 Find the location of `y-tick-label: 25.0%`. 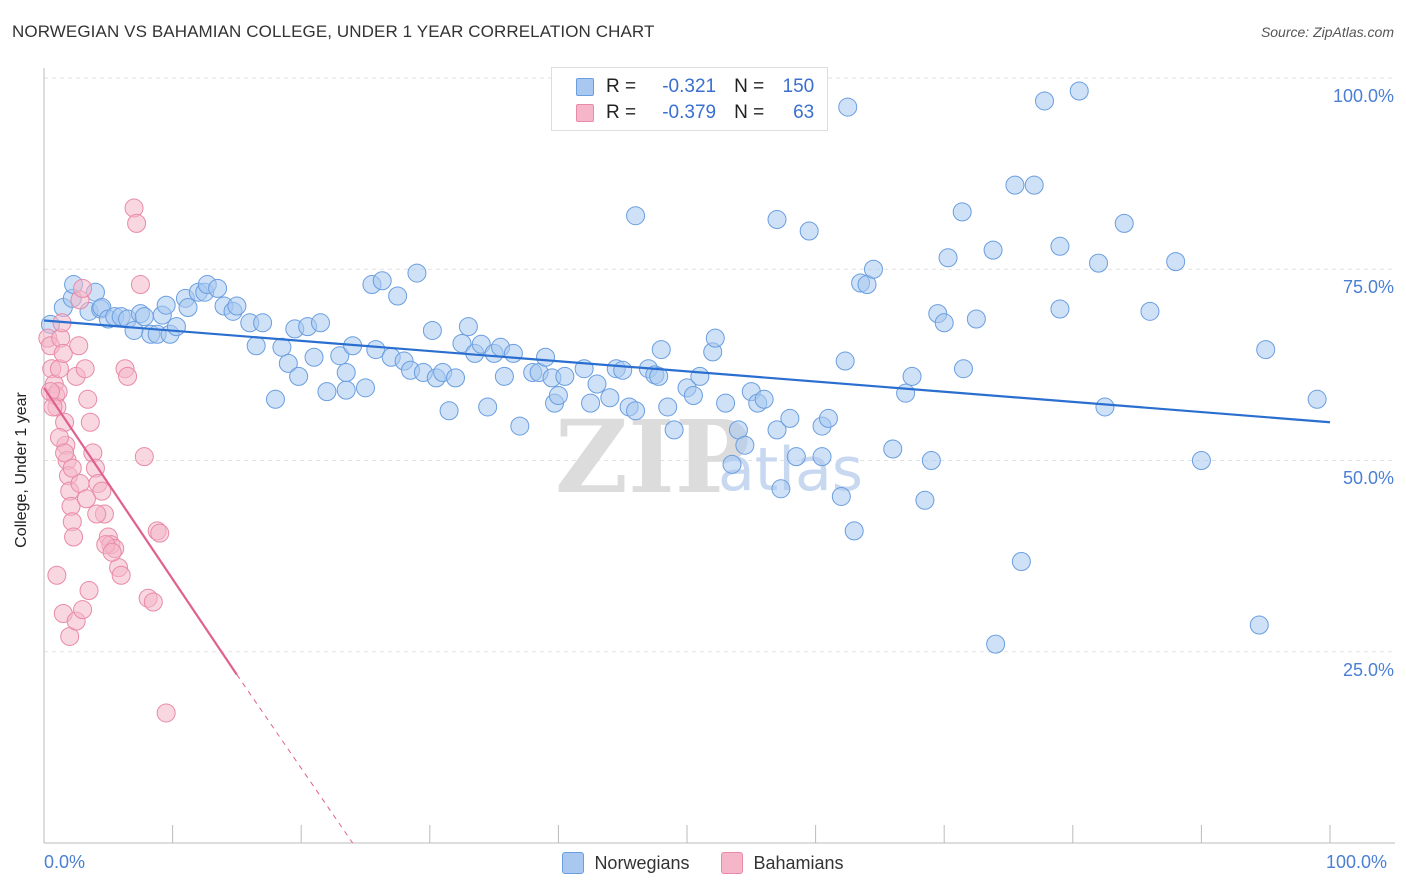

y-tick-label: 25.0% is located at coordinates (1368, 670).